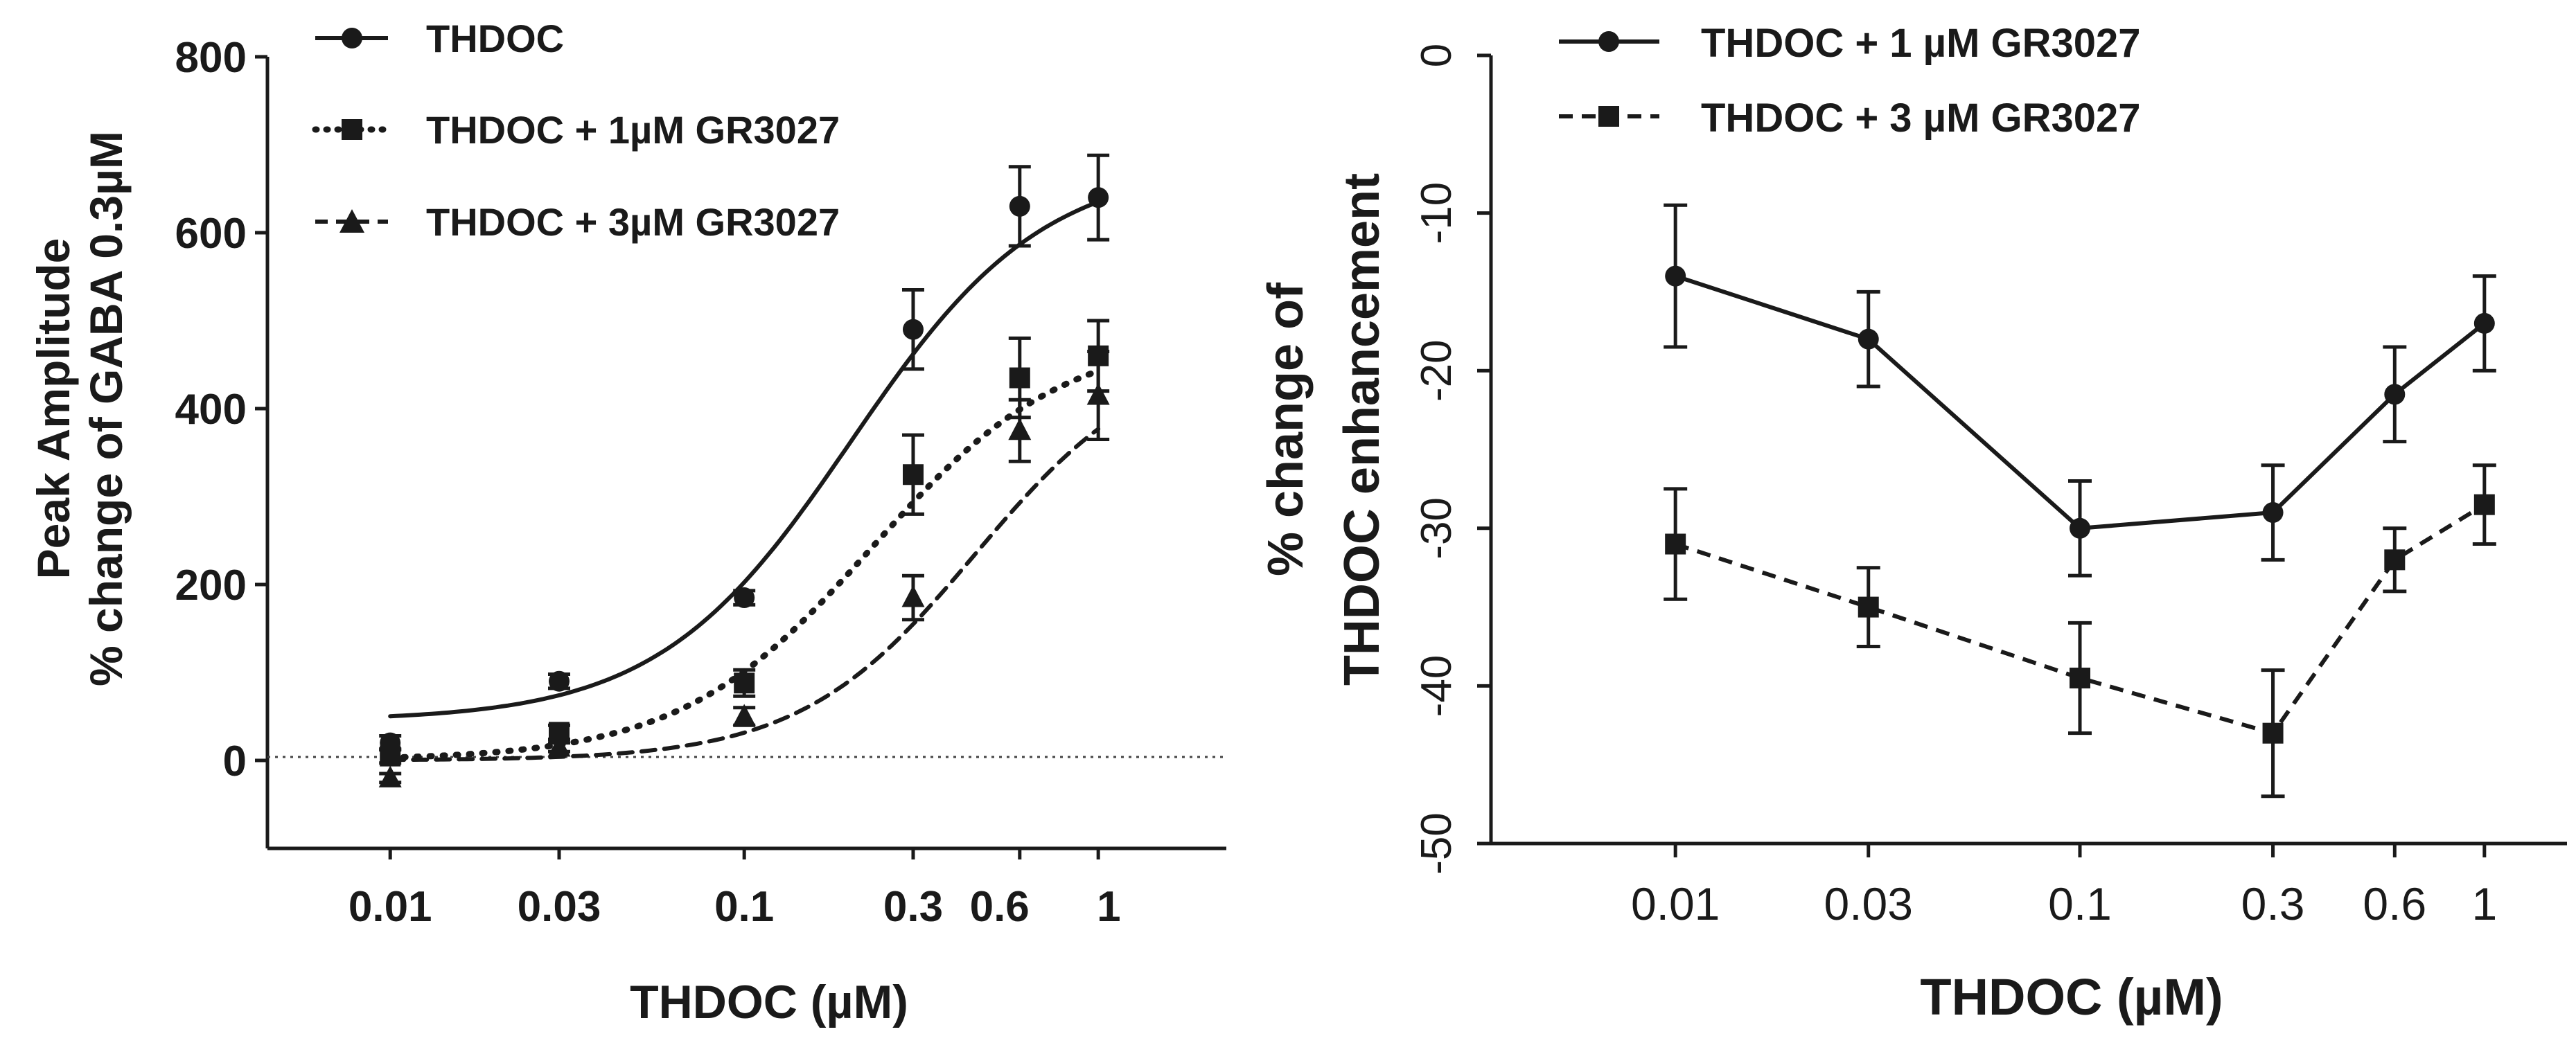 The image size is (2576, 1043). Describe the element at coordinates (1437, 843) in the screenshot. I see `right-y-tick-label-5: -50` at that location.